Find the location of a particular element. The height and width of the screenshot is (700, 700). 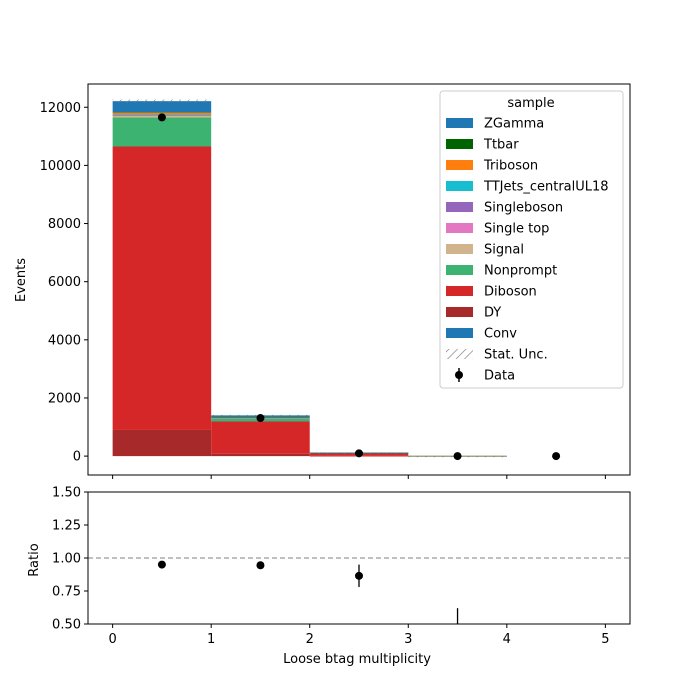

main-ytick-label-3: 6000 is located at coordinates (64, 282).